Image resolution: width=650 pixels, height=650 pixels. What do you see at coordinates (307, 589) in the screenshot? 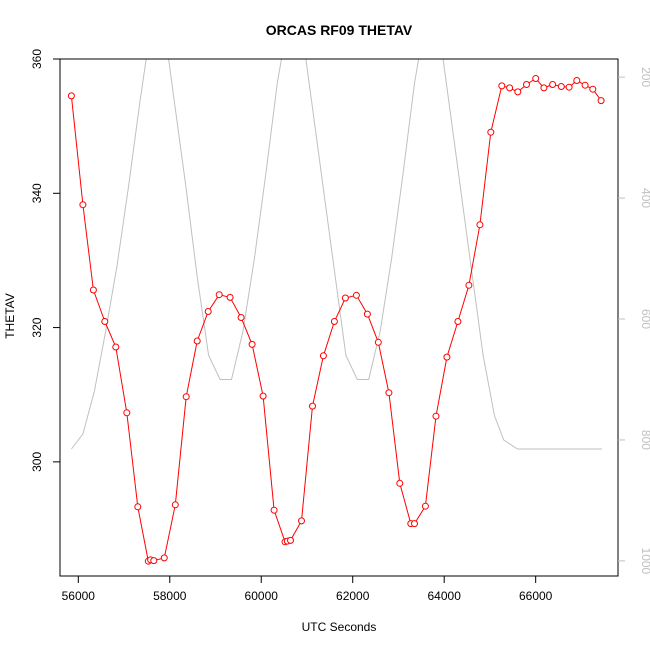
I see `x-axis: 56000 58000 60000 62000 64000 66000` at bounding box center [307, 589].